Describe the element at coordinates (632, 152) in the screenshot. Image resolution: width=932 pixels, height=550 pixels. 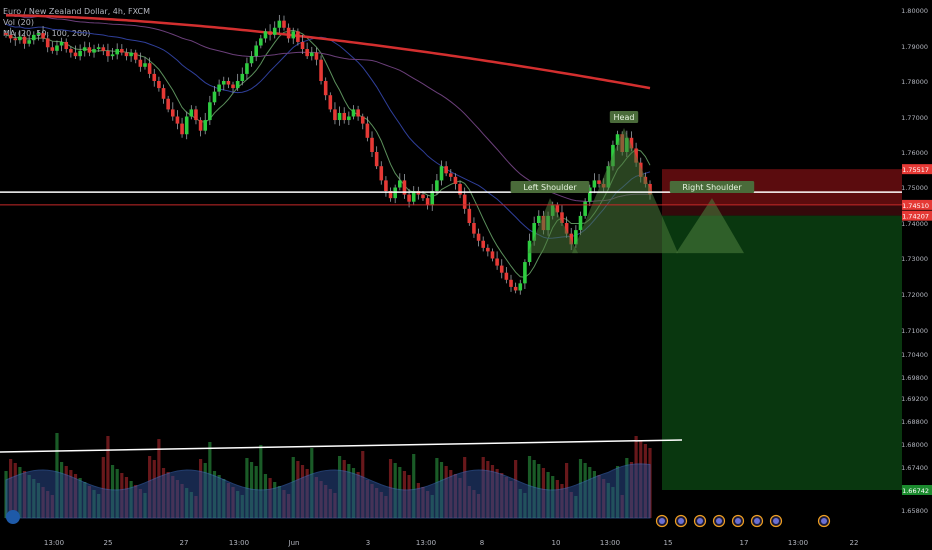
I see `pattern-labels: Left Shoulder Head Right Shoulder` at that location.